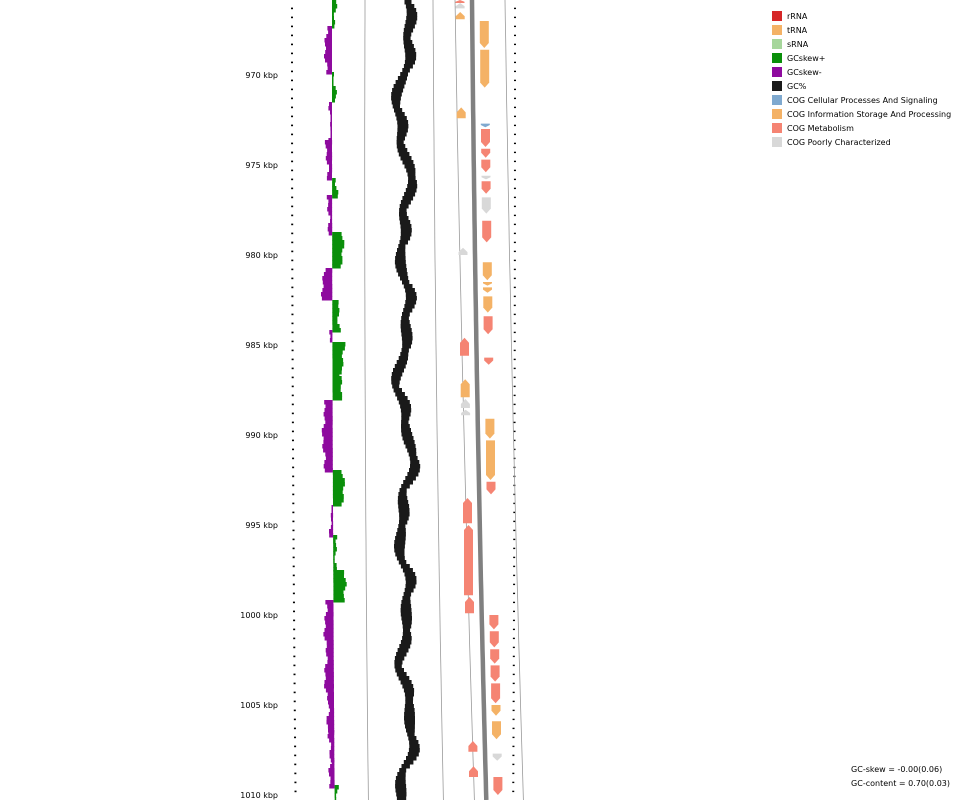 The image size is (960, 800). What do you see at coordinates (259, 615) in the screenshot?
I see `axis-tick-label: 1000 kbp` at bounding box center [259, 615].